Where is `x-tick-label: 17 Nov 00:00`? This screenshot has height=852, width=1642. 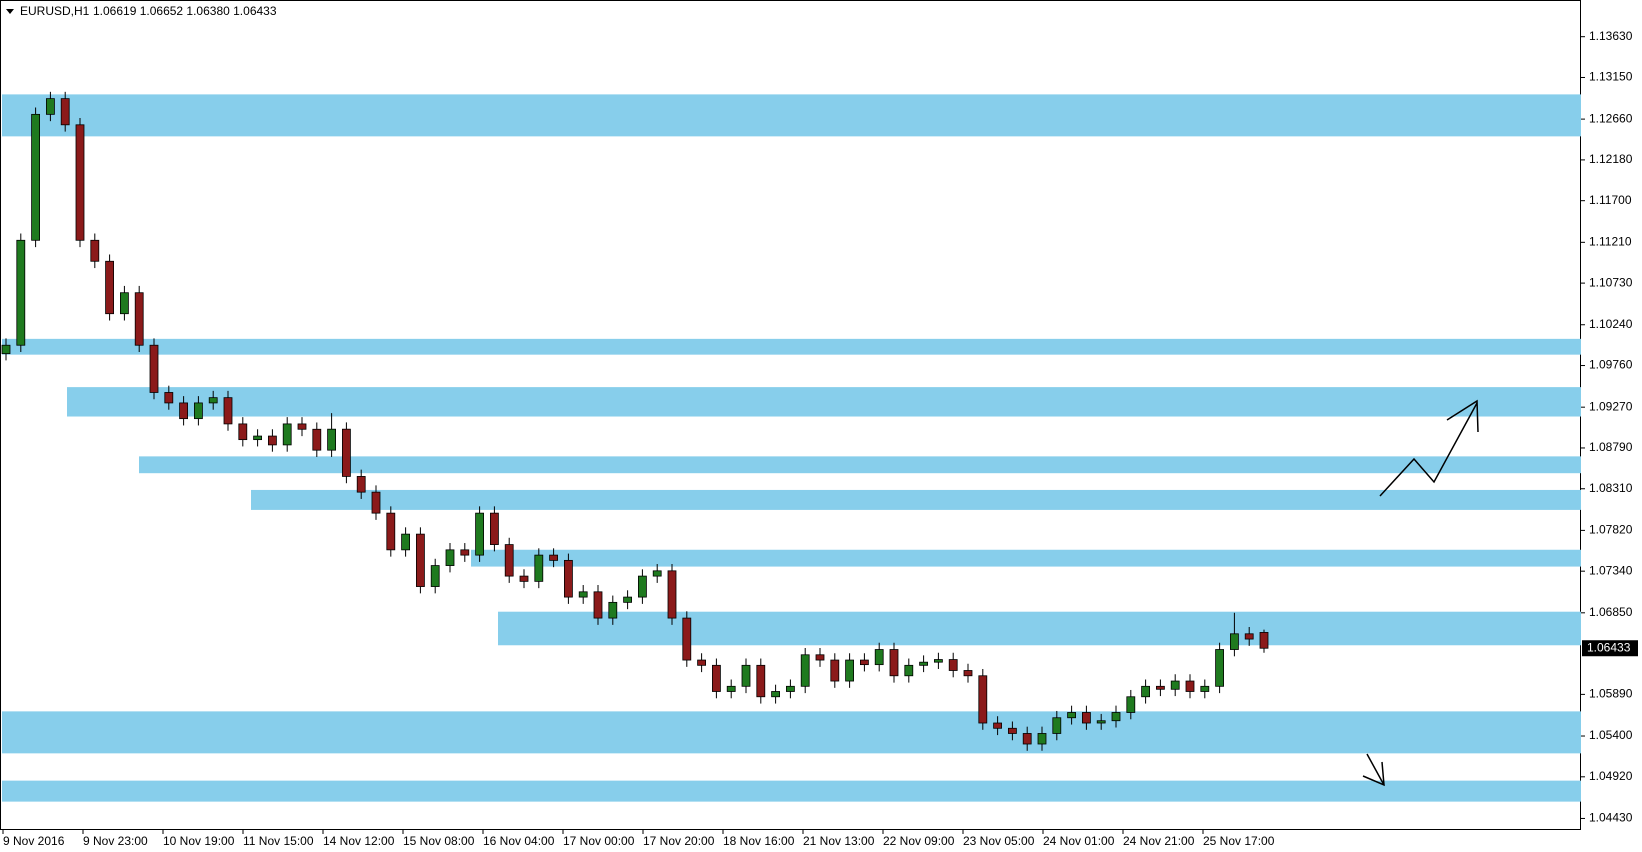
x-tick-label: 17 Nov 00:00 is located at coordinates (599, 841).